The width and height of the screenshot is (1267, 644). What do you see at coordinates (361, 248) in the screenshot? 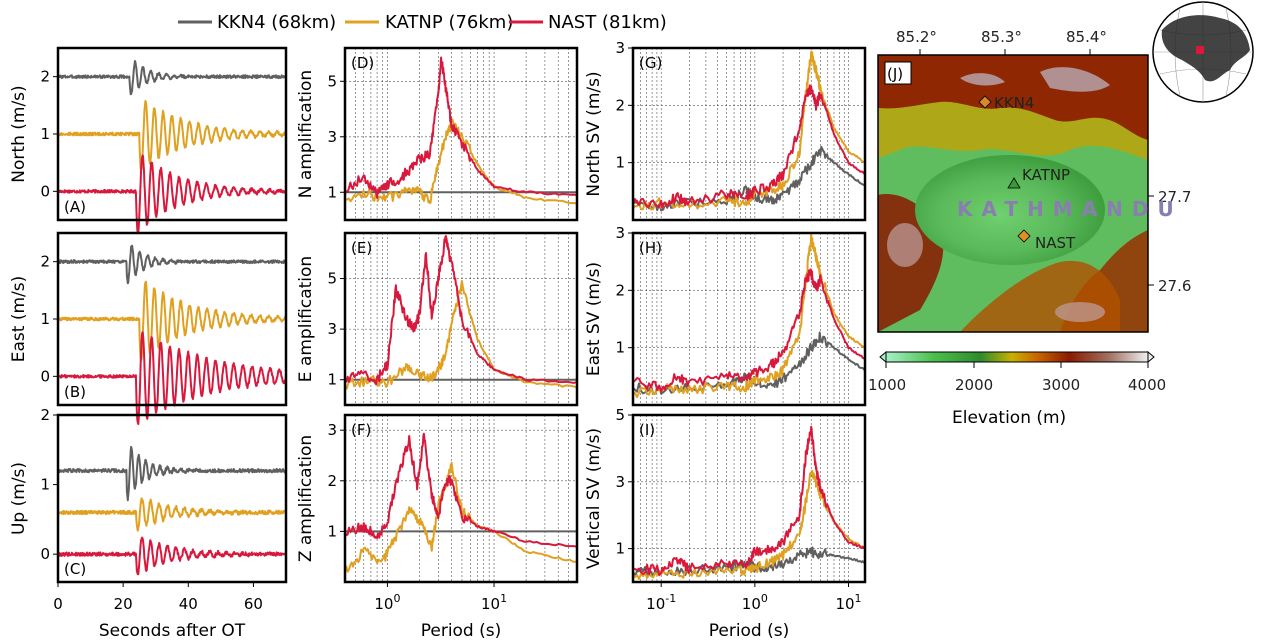
I see `panel-label: (E)` at bounding box center [361, 248].